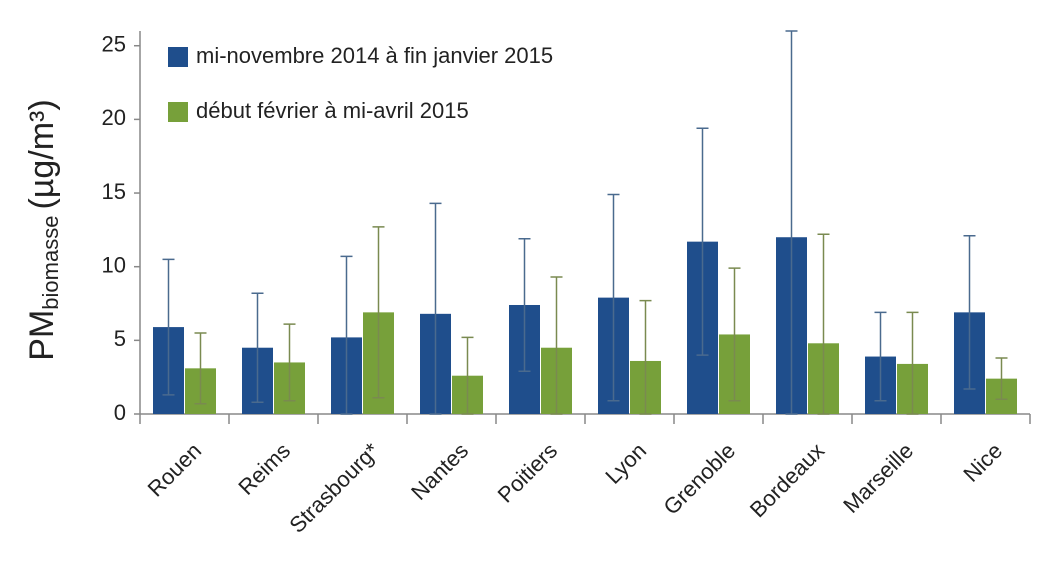 This screenshot has width=1039, height=574. Describe the element at coordinates (120, 338) in the screenshot. I see `y-tick-label: 5` at that location.